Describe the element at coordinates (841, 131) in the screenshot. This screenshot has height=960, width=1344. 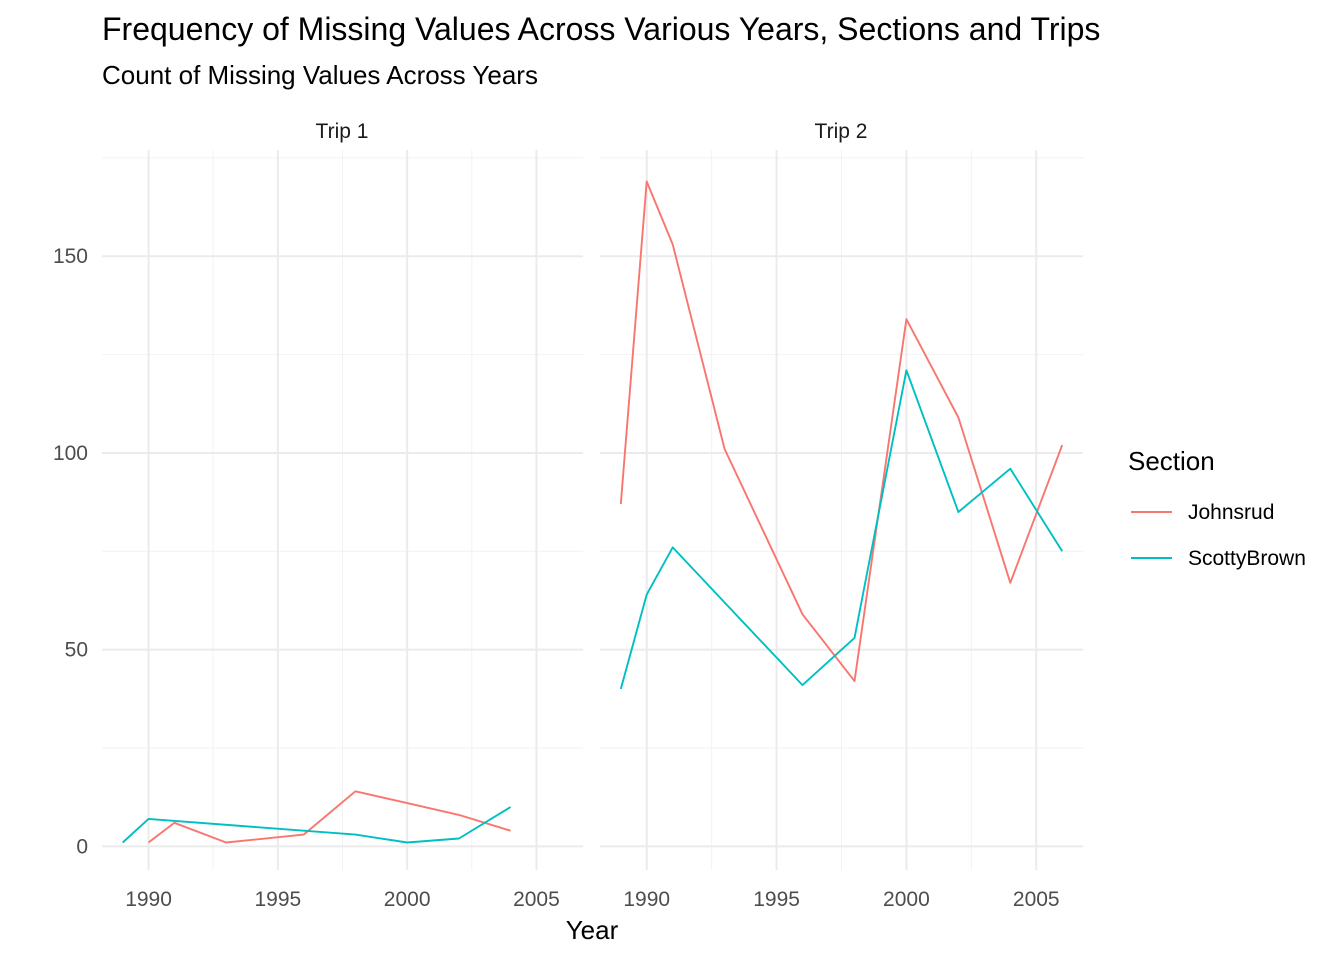
I see `panel-strip-label: Trip 2` at that location.